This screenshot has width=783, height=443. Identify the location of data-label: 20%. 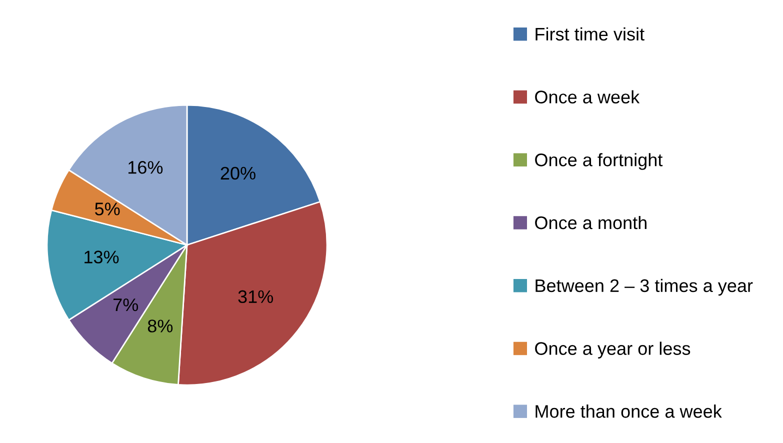
(238, 173).